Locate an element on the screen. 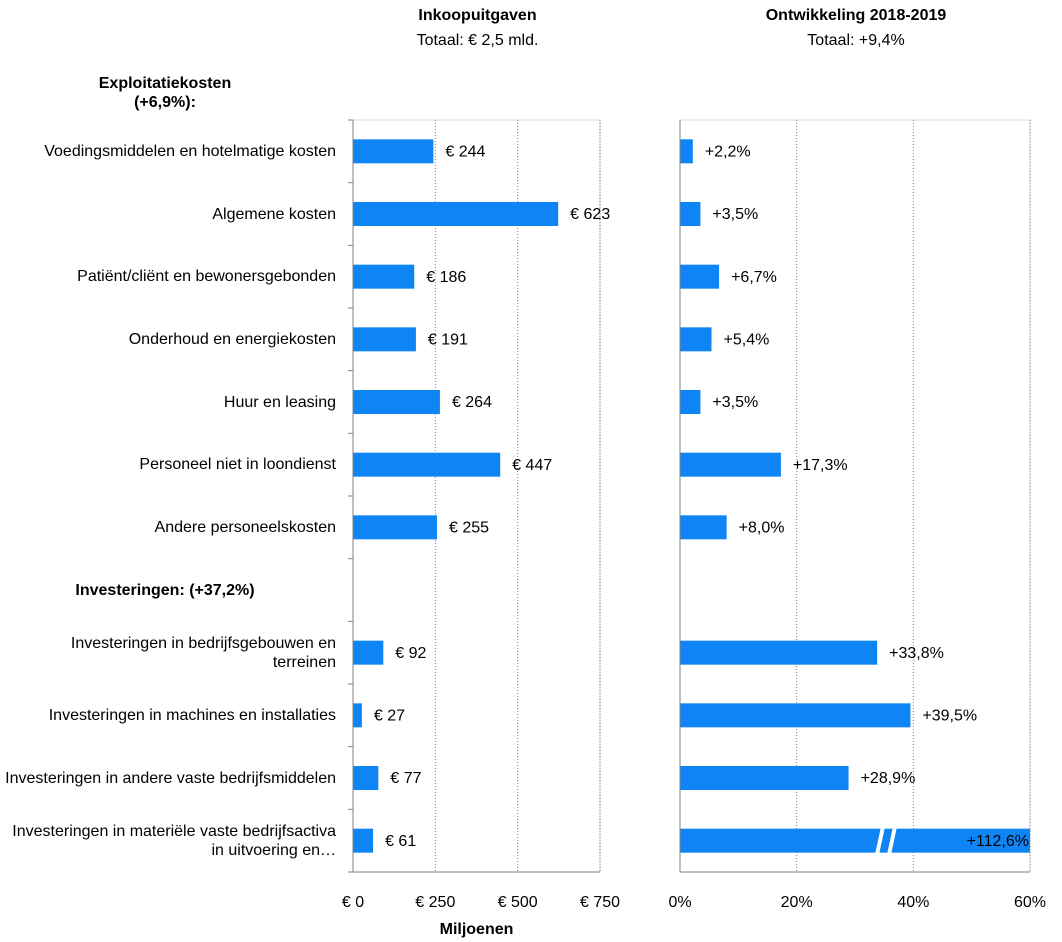 This screenshot has height=942, width=1062. category-label: Onderhoud en energiekosten is located at coordinates (232, 339).